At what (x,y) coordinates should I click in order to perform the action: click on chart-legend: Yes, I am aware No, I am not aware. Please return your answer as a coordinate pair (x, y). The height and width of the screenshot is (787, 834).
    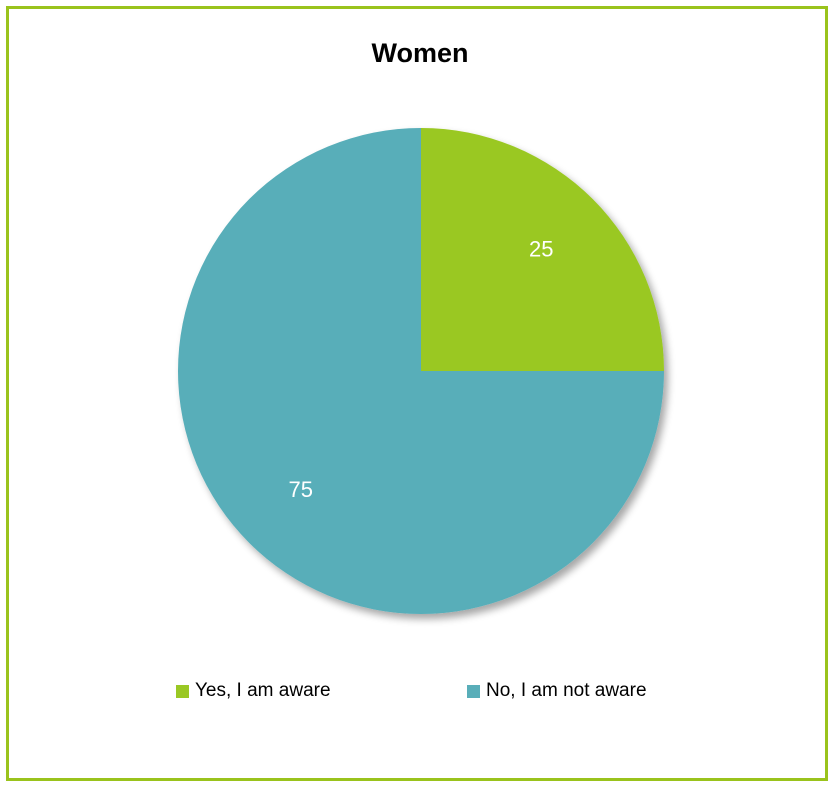
    Looking at the image, I should click on (417, 694).